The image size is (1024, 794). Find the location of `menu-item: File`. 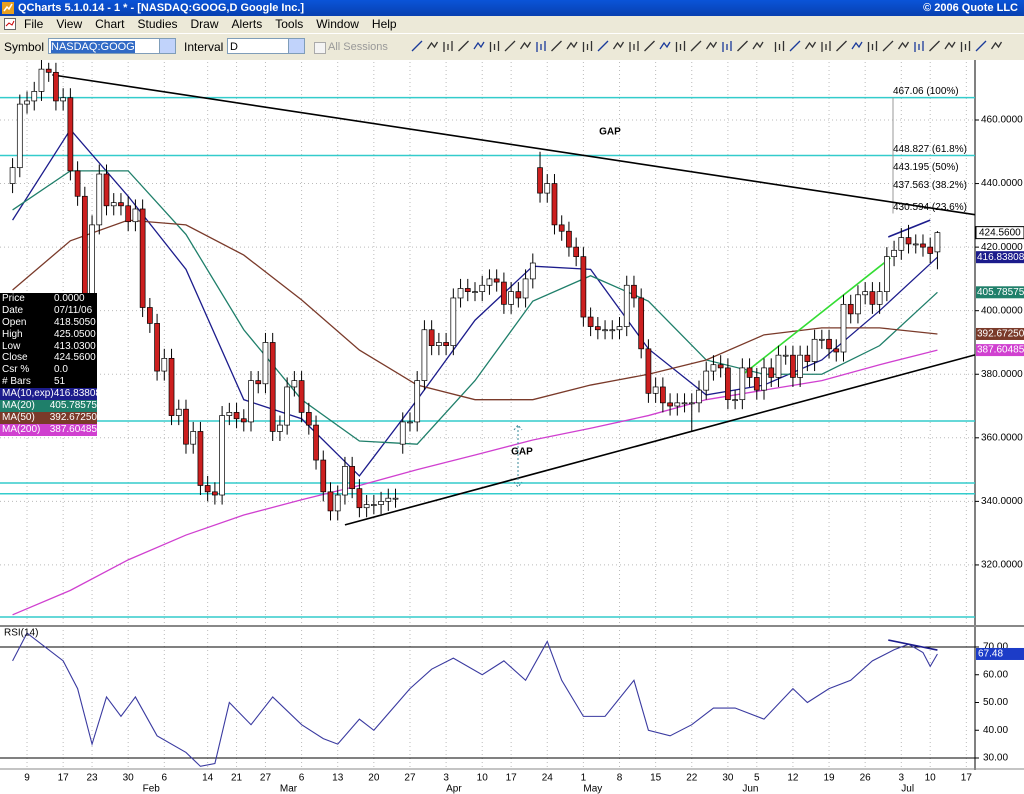

menu-item: File is located at coordinates (34, 24).